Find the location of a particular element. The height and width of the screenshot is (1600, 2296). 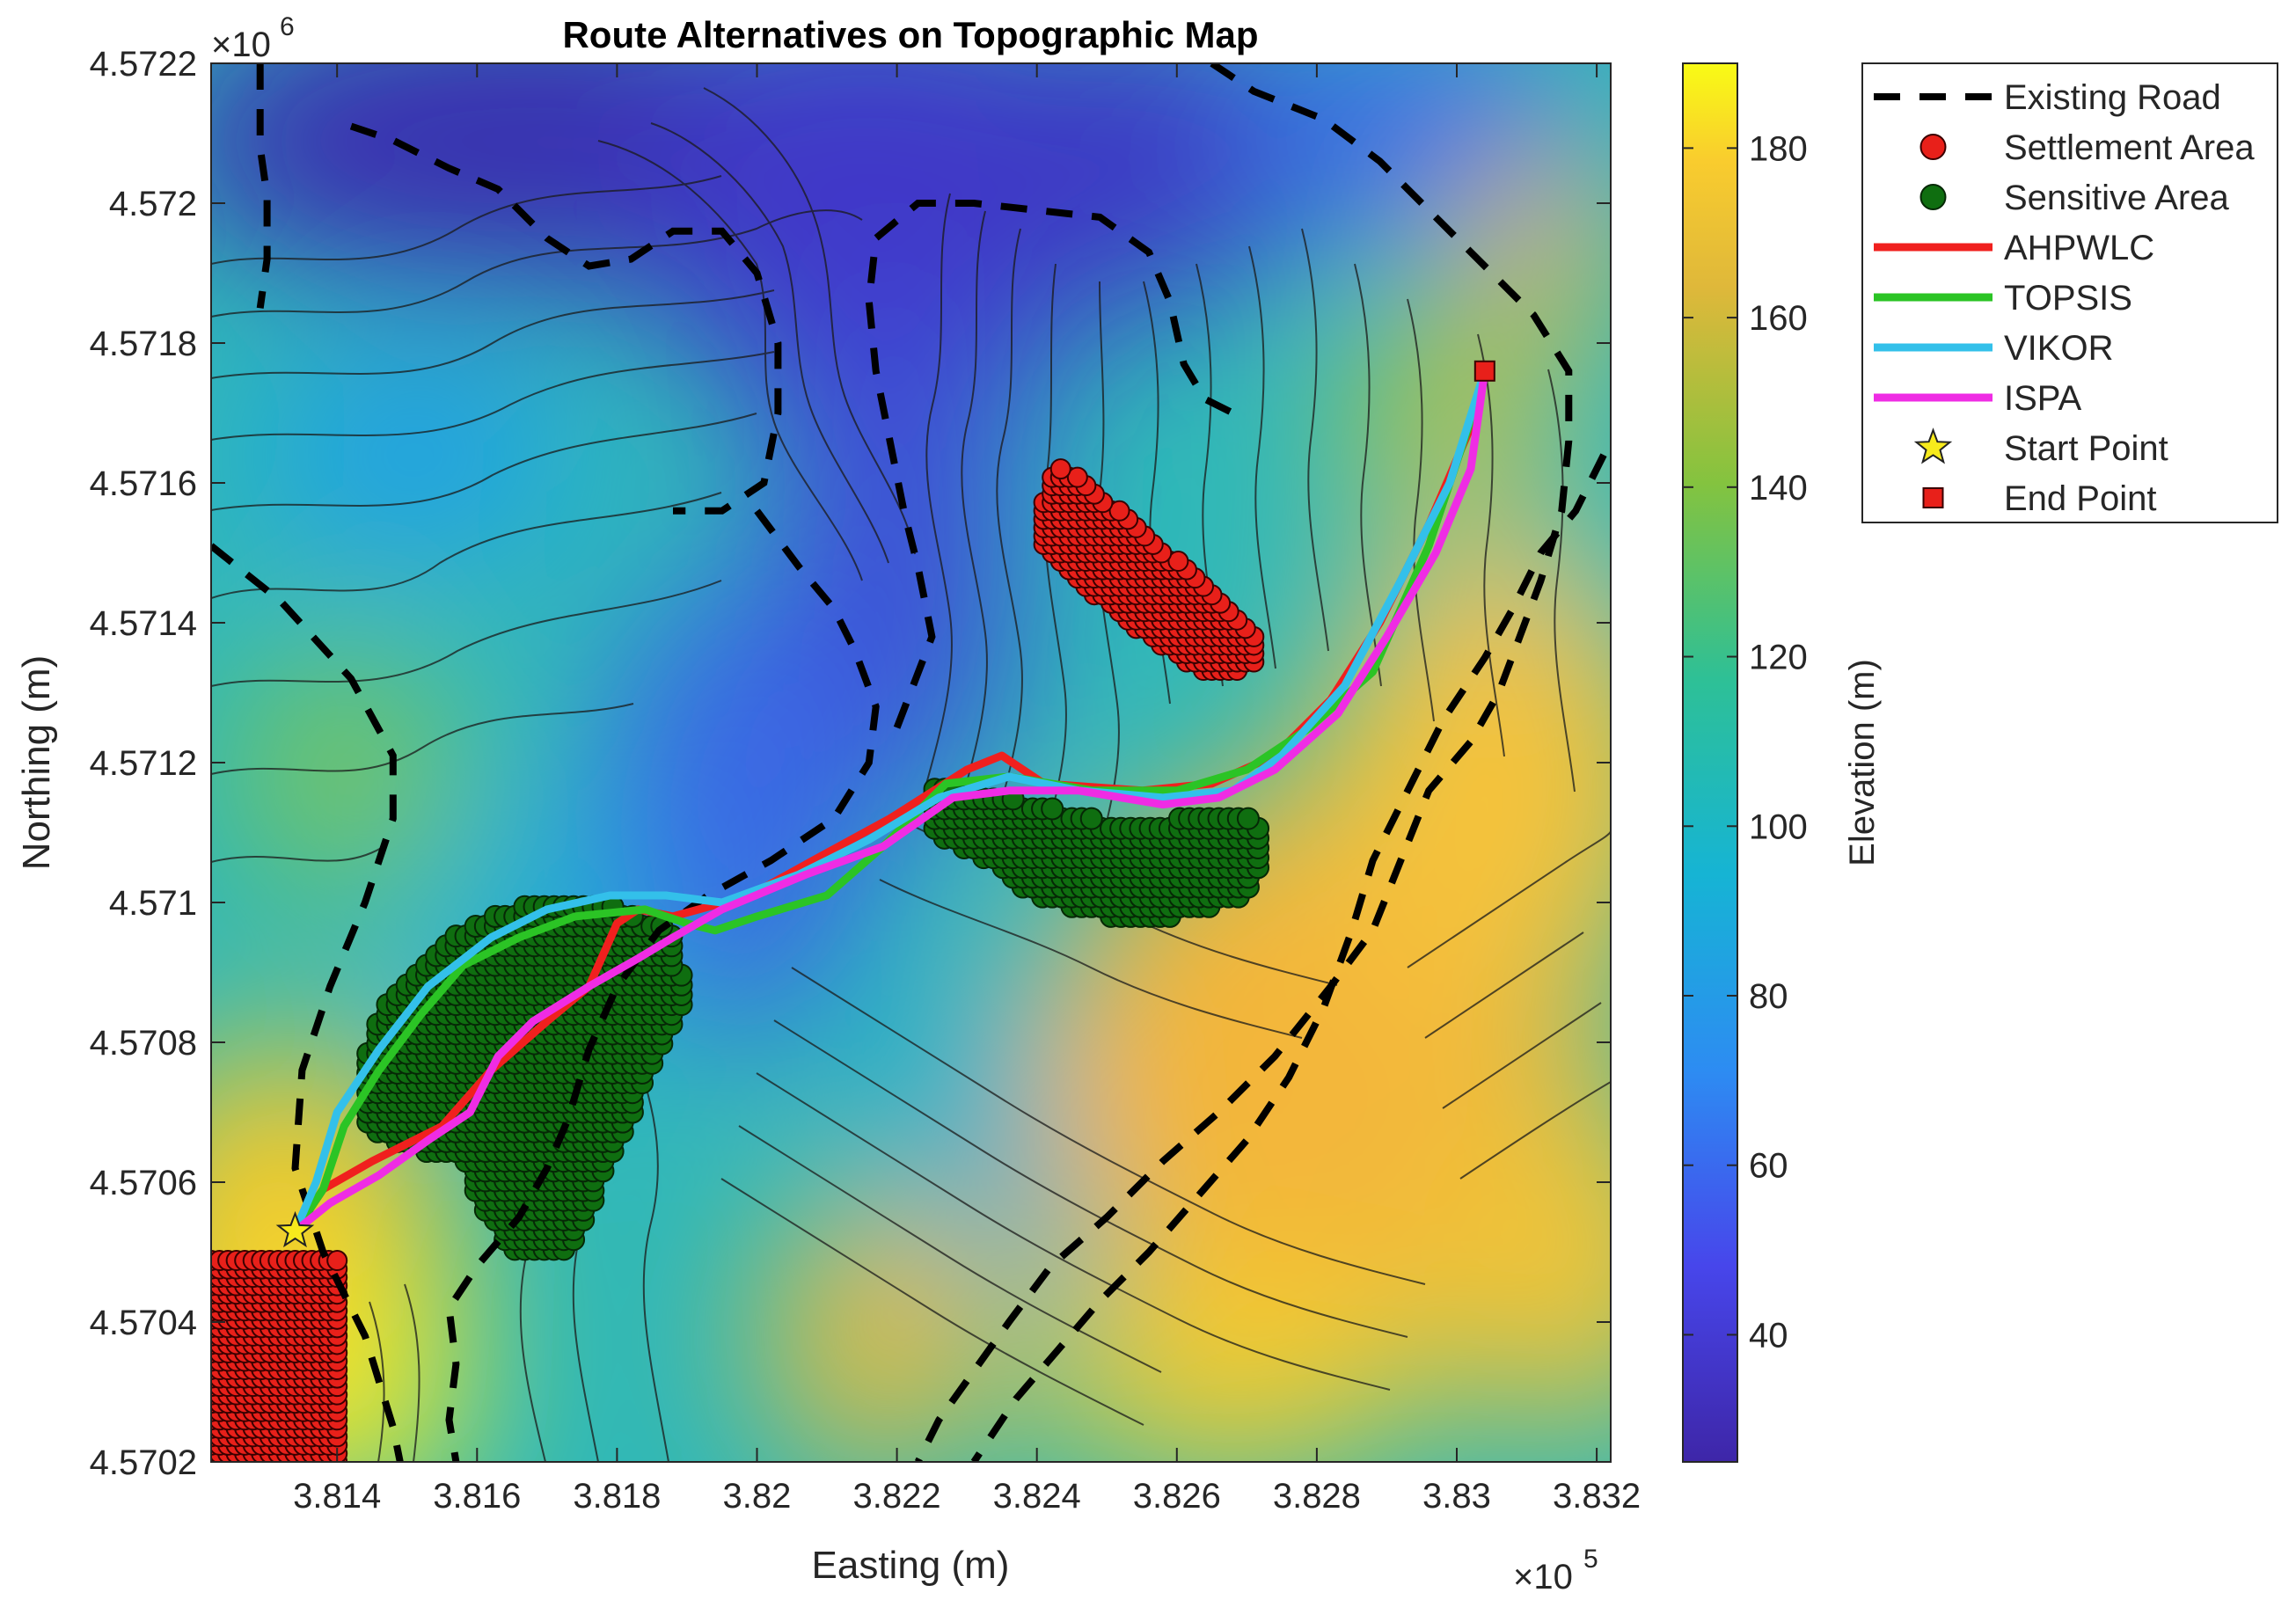

legend-entry-settlement-area: Settlement Area is located at coordinates (2087, 147).